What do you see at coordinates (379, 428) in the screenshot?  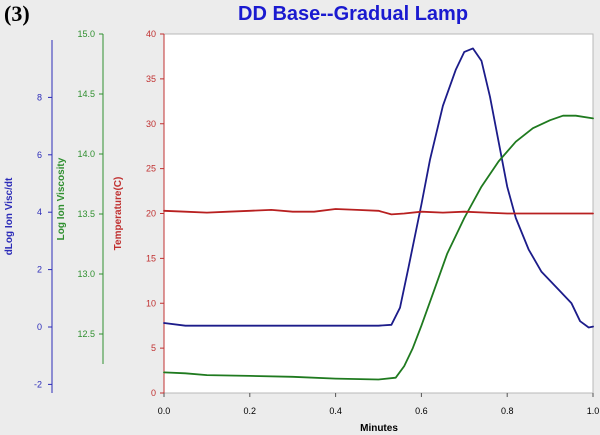 I see `x-axis-title: Minutes` at bounding box center [379, 428].